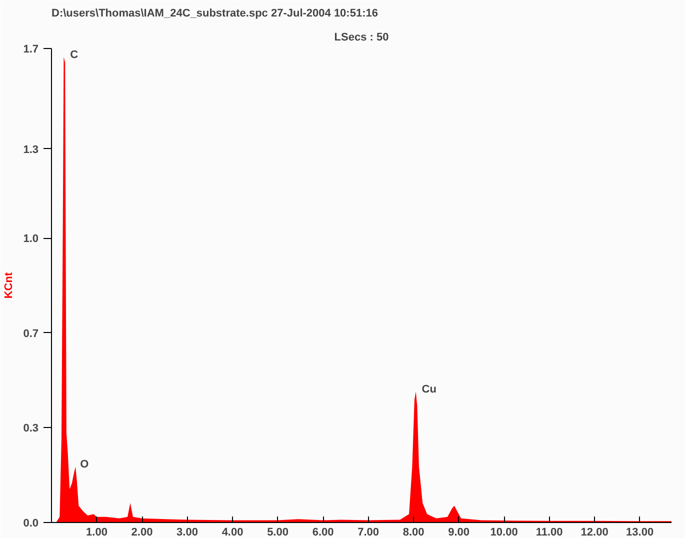 Image resolution: width=689 pixels, height=542 pixels. What do you see at coordinates (640, 532) in the screenshot?
I see `x-tick-label: 13.00` at bounding box center [640, 532].